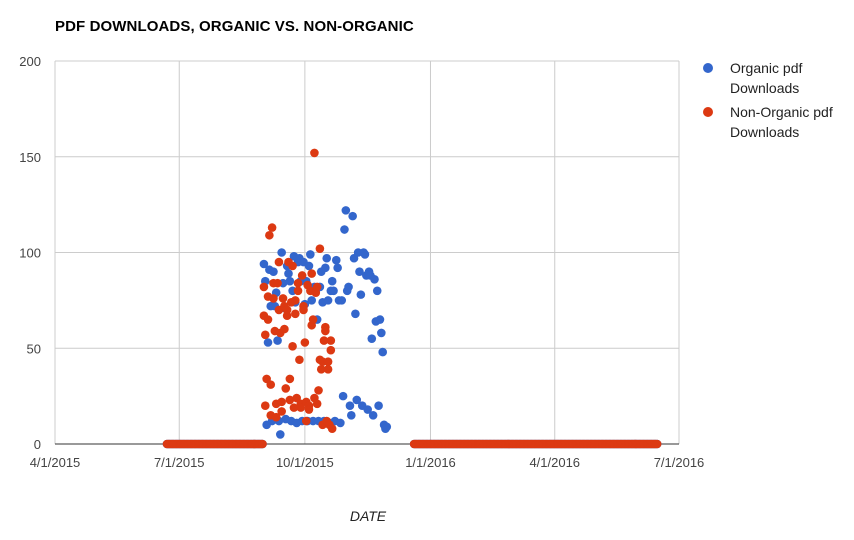  Describe the element at coordinates (30, 157) in the screenshot. I see `y-tick-label: 150` at that location.